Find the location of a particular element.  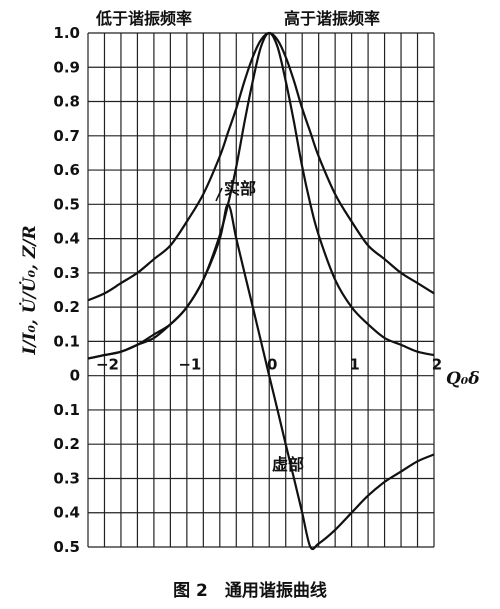

annotation-imag-part: 虚部 is located at coordinates (288, 464).